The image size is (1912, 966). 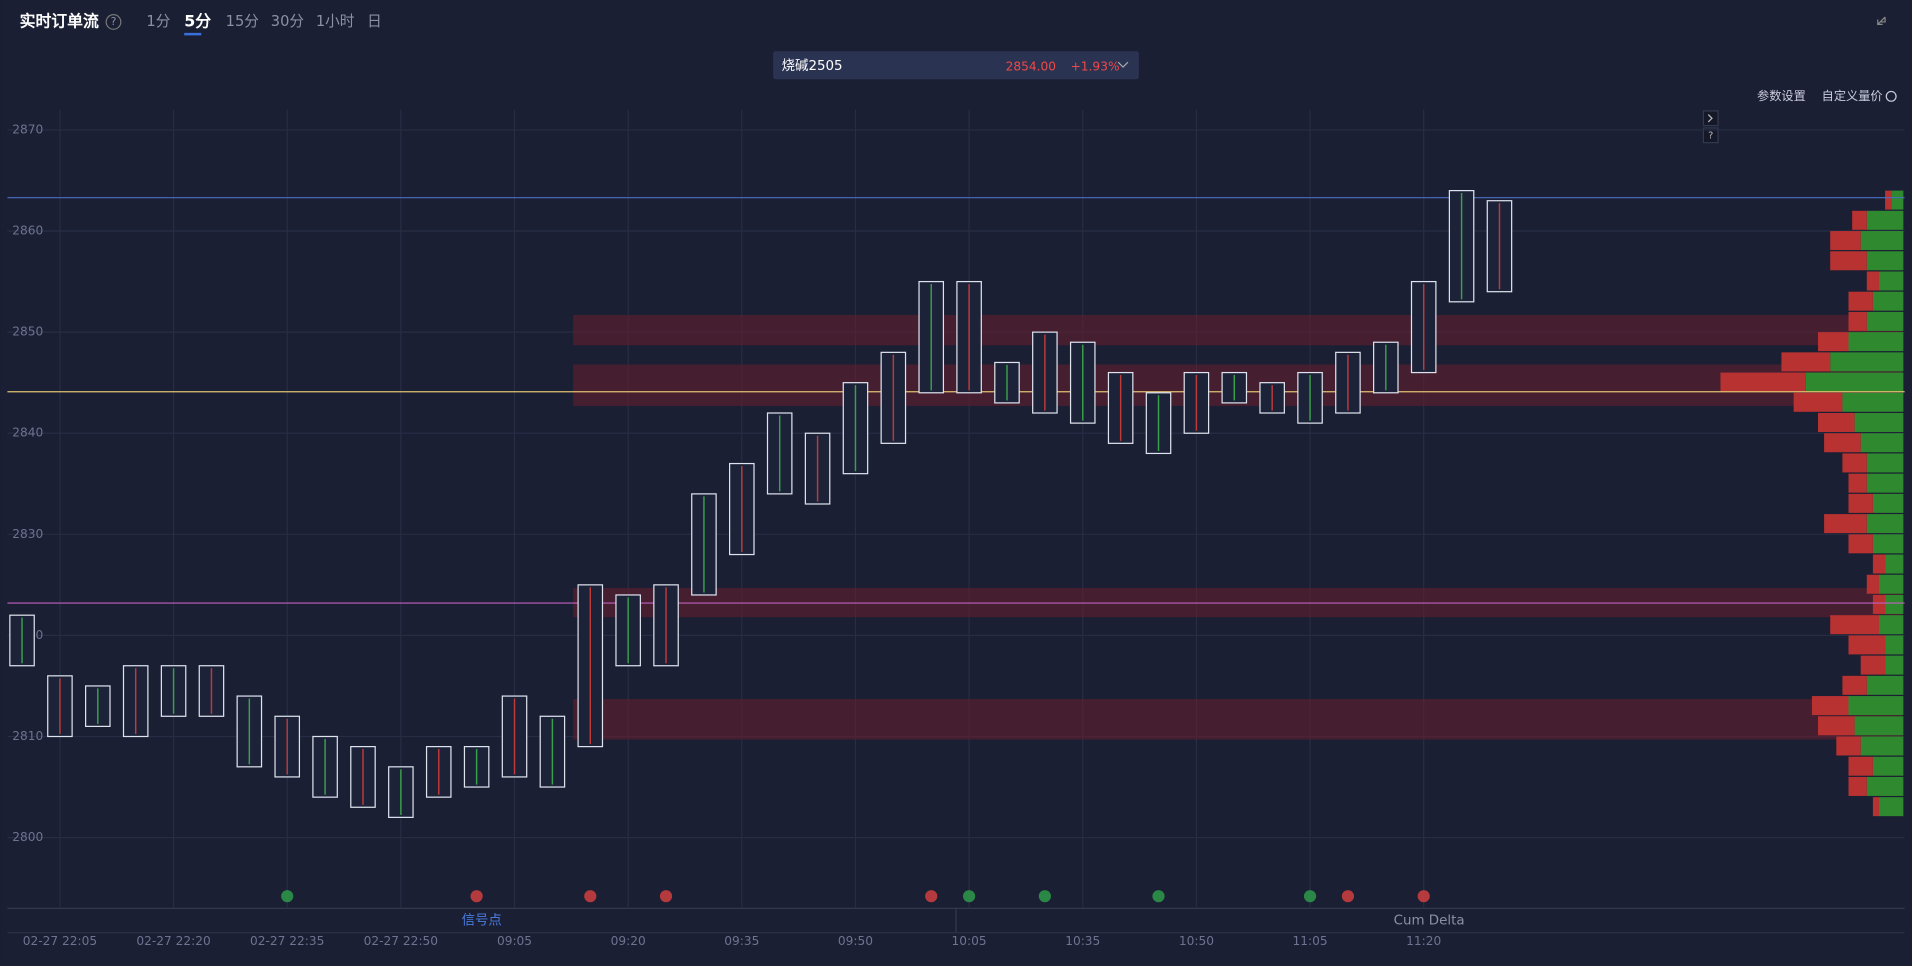 What do you see at coordinates (1891, 96) in the screenshot?
I see `clock-icon` at bounding box center [1891, 96].